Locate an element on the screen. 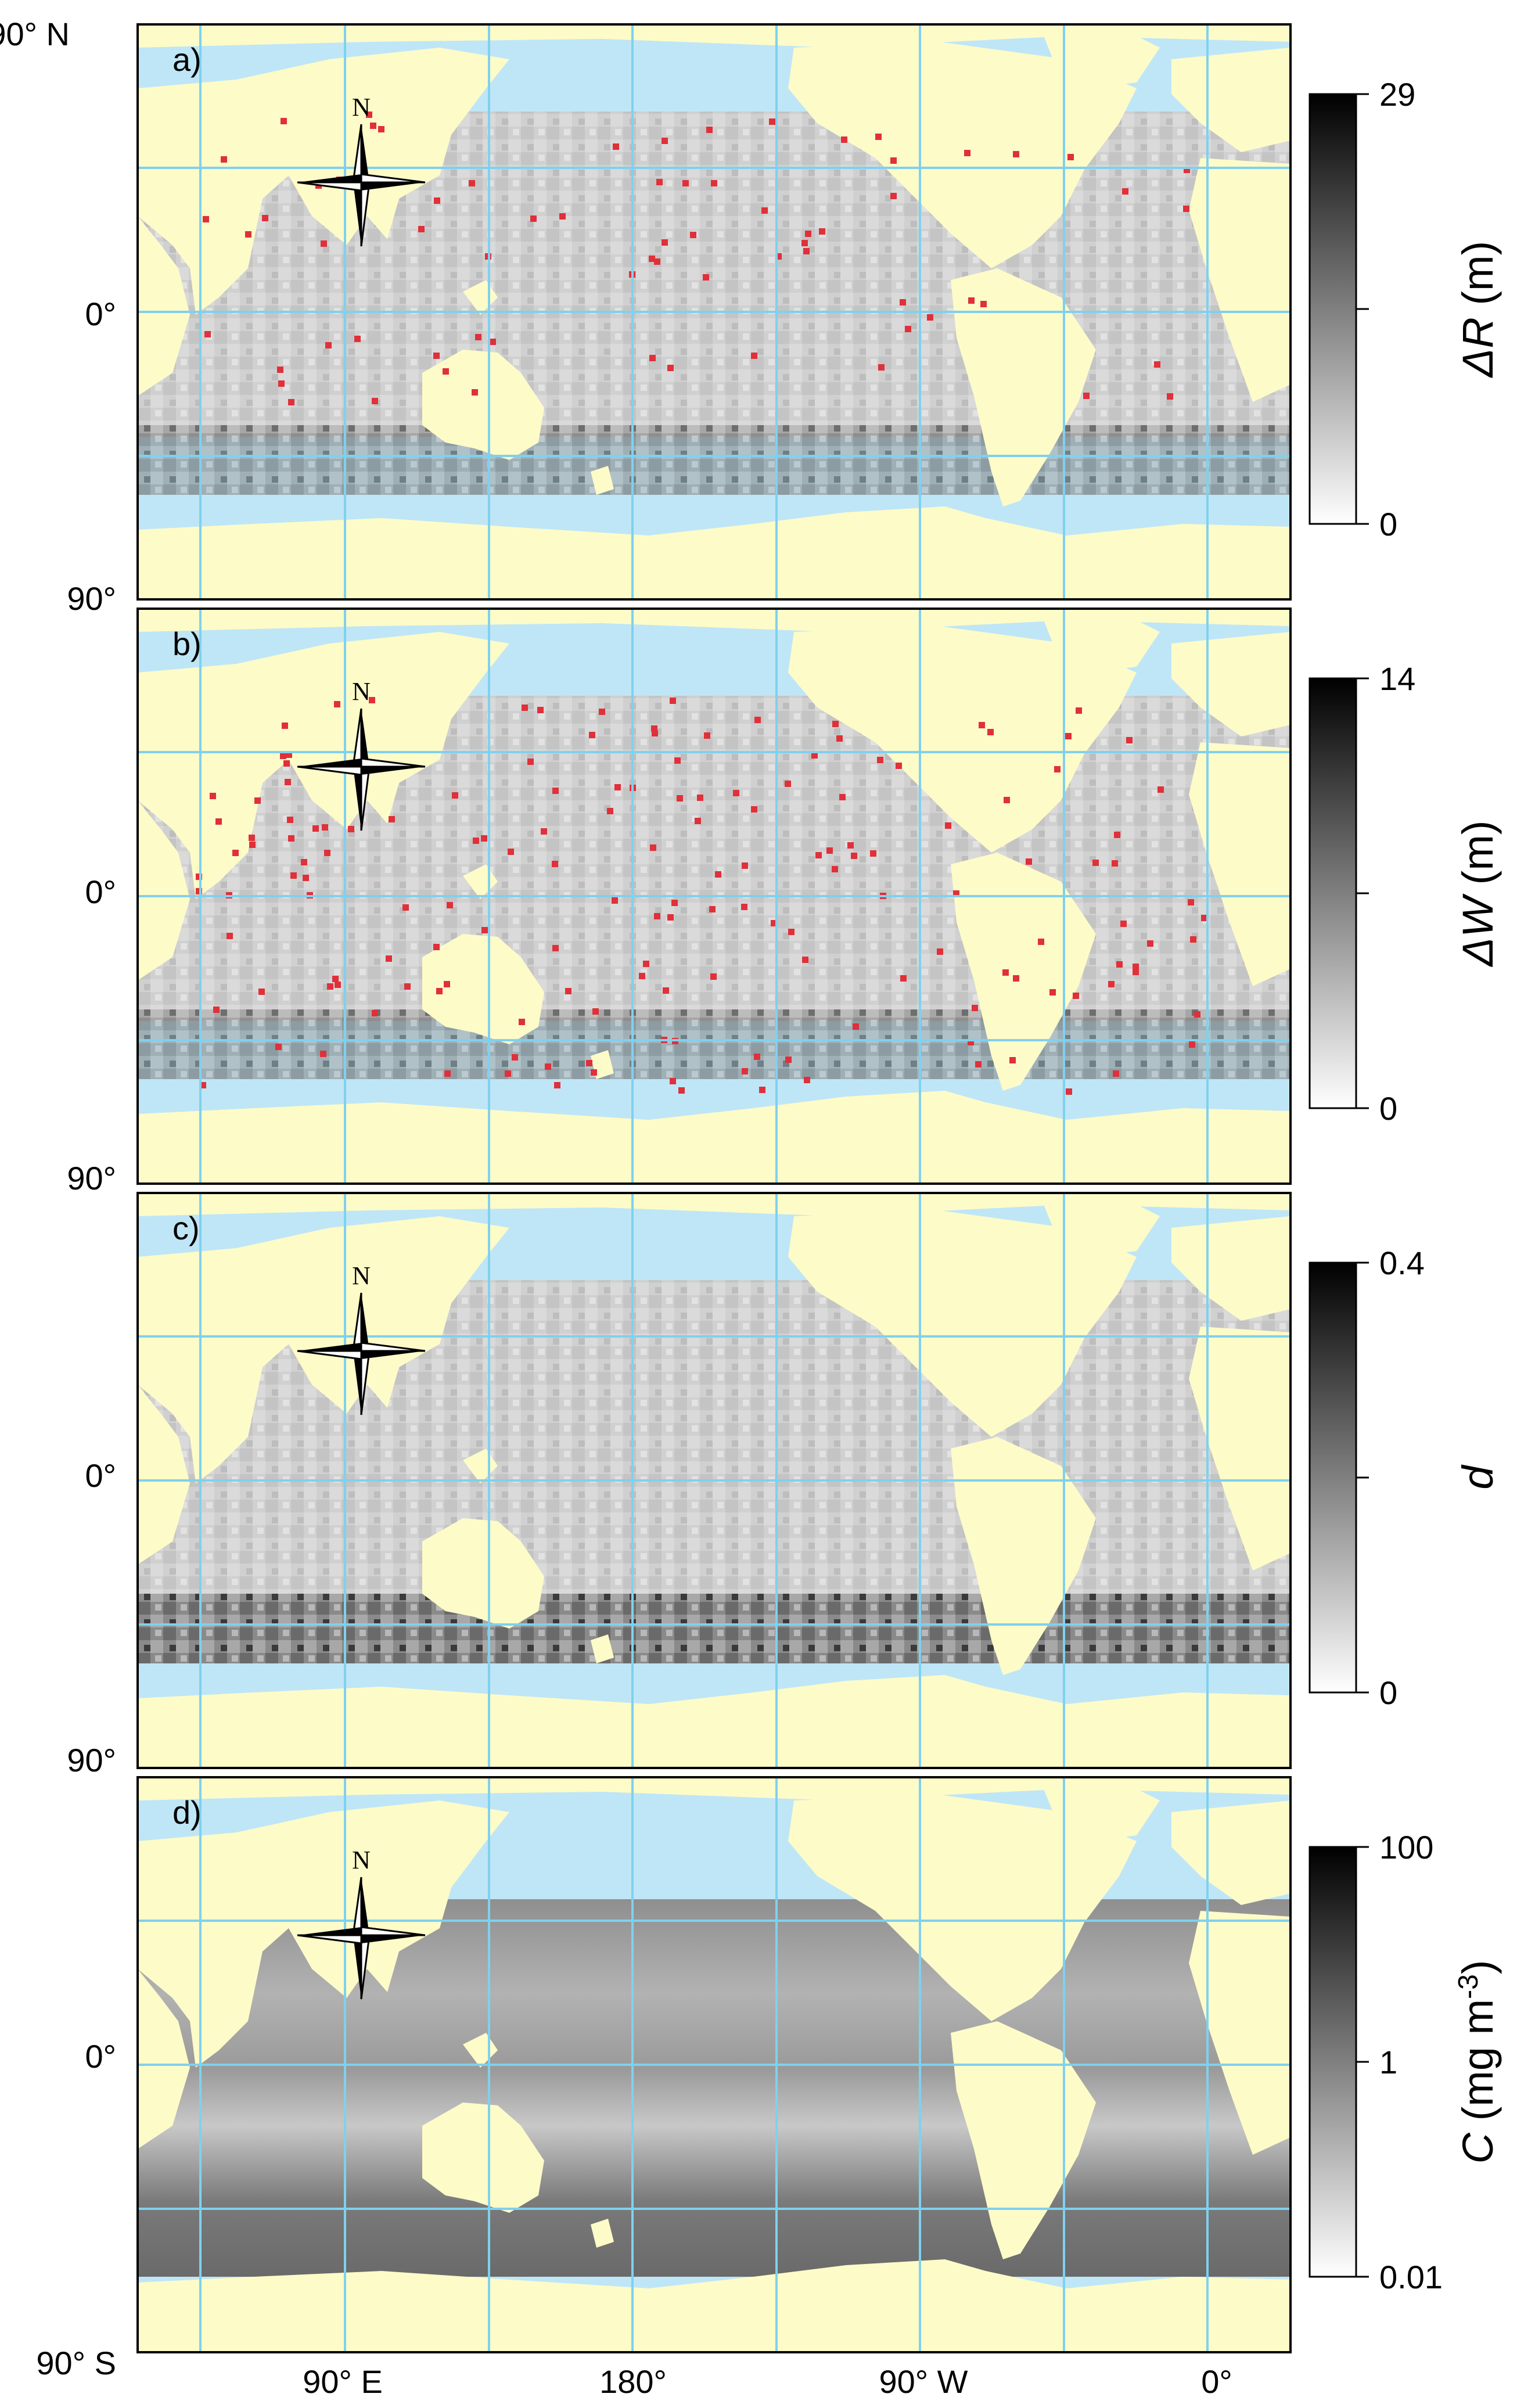  panel-letter: b) is located at coordinates (187, 644).